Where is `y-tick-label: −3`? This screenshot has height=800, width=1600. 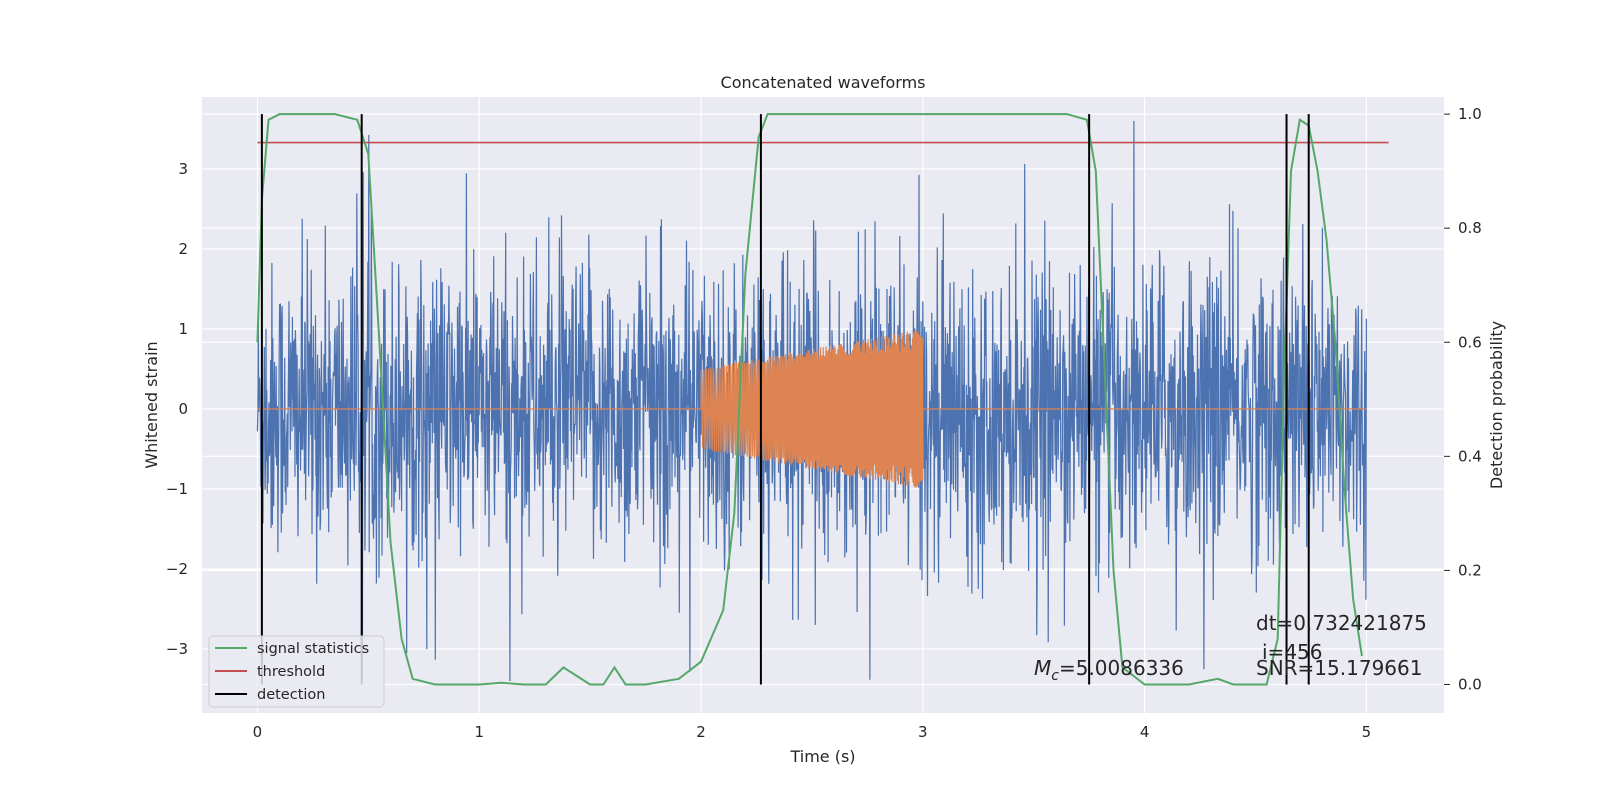 y-tick-label: −3 is located at coordinates (177, 649).